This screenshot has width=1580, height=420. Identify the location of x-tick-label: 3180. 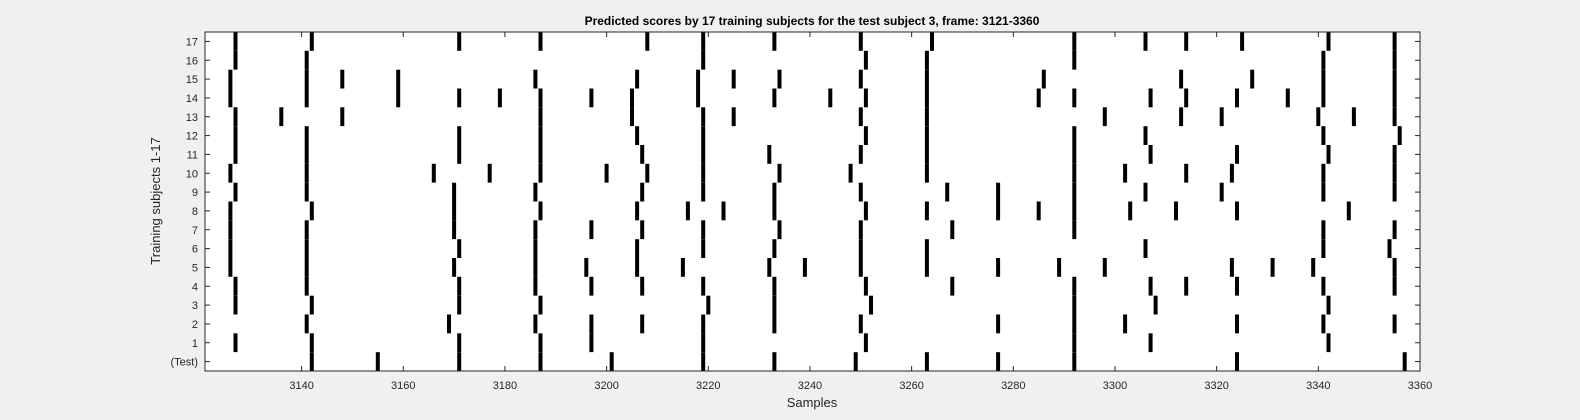
(505, 386).